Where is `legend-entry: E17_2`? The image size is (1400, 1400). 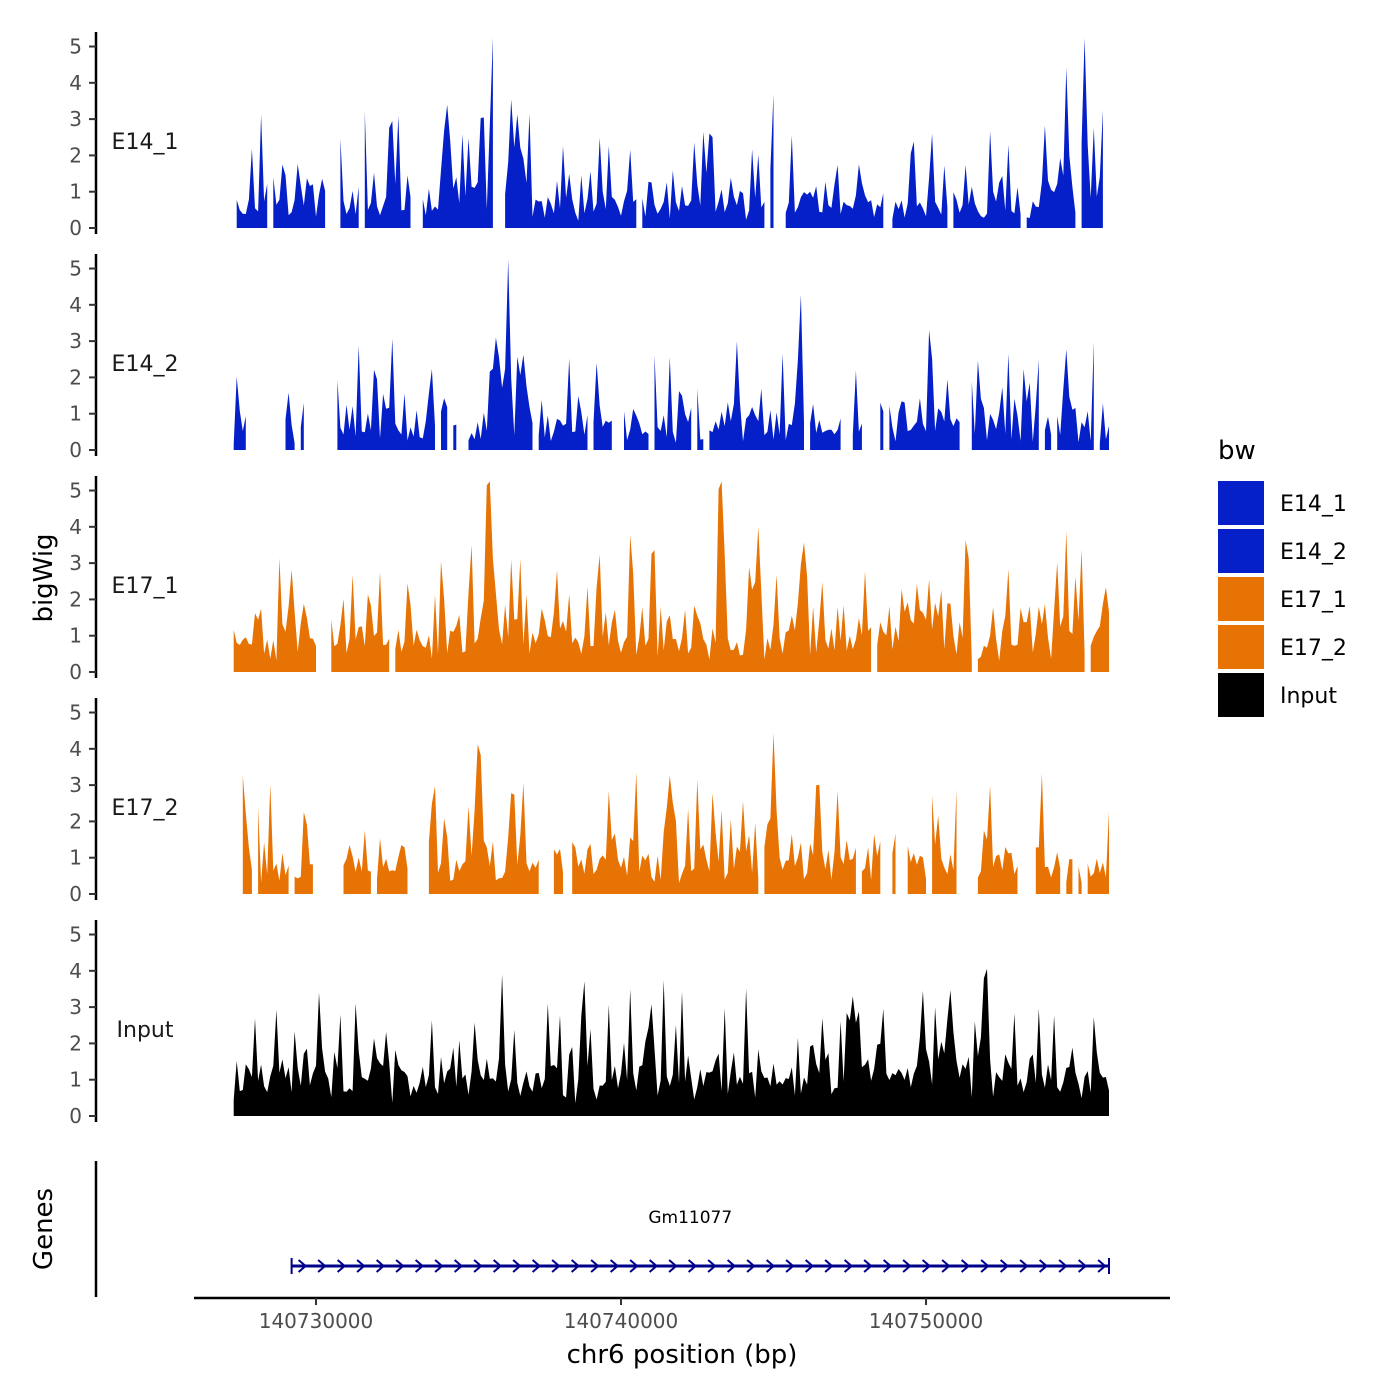 legend-entry: E17_2 is located at coordinates (1282, 647).